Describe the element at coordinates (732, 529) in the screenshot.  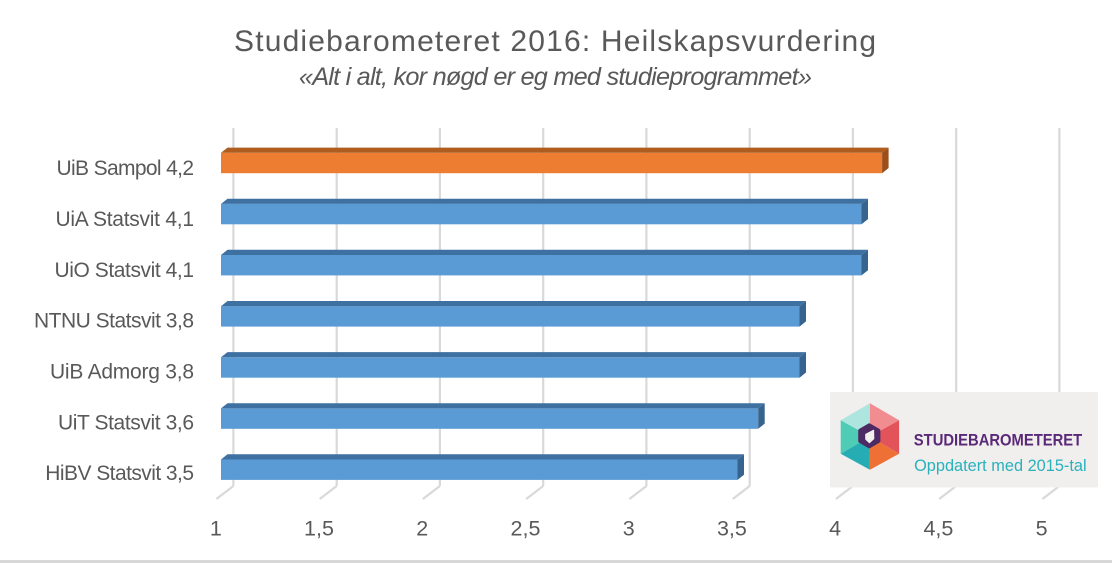
I see `svg-text: 3,5` at that location.